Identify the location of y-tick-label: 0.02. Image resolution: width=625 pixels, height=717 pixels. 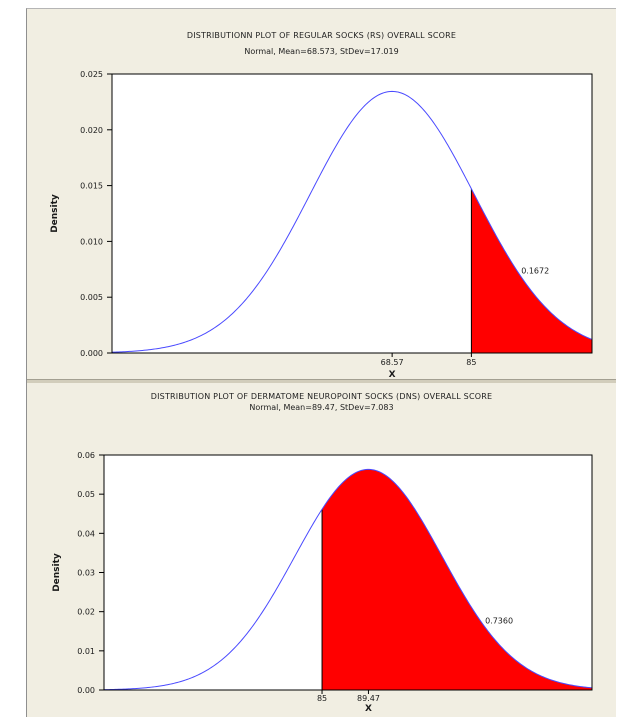
(86, 612).